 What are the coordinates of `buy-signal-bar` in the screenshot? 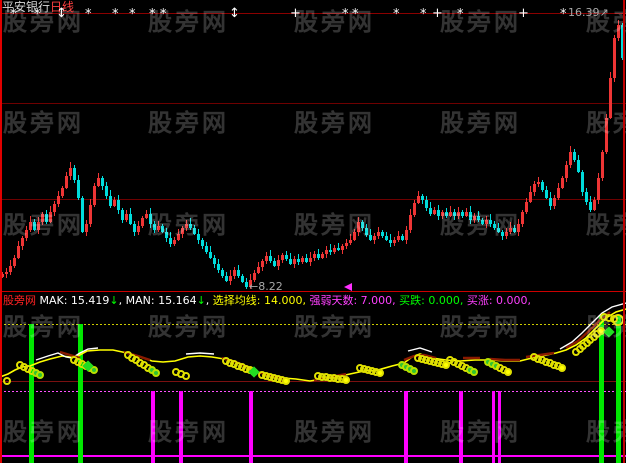 It's located at (601, 389).